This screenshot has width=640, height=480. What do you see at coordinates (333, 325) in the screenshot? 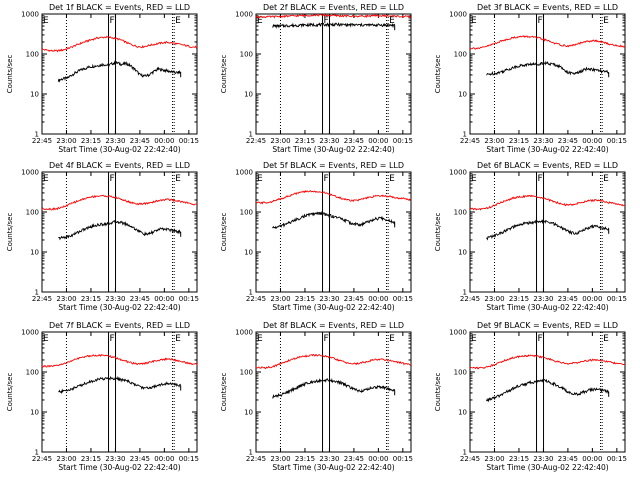
I see `panel-title: Det 8f BLACK = Events, RED = LLD` at bounding box center [333, 325].